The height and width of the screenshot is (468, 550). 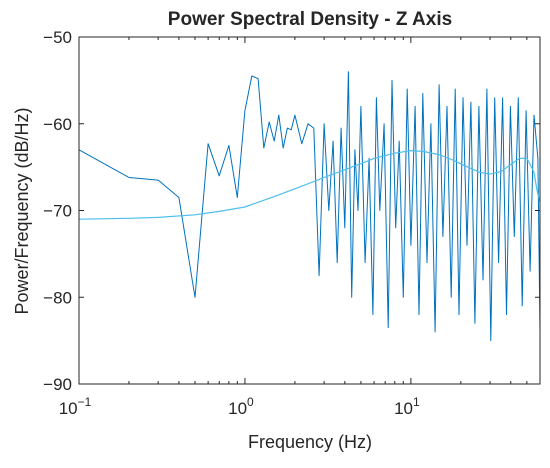 What do you see at coordinates (75, 406) in the screenshot?
I see `x-tick-label: 10⁻¹` at bounding box center [75, 406].